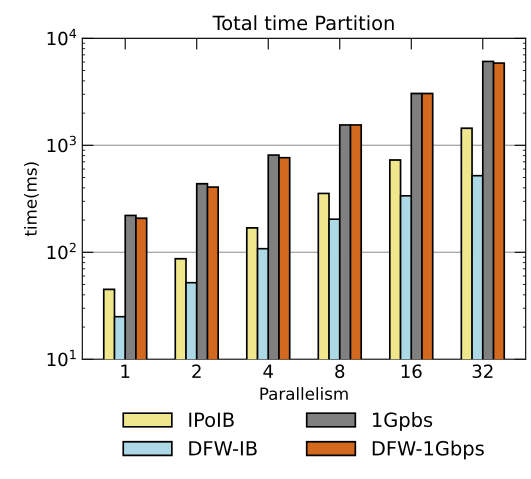 The image size is (531, 479). What do you see at coordinates (304, 393) in the screenshot?
I see `x-axis-title: Parallelism` at bounding box center [304, 393].